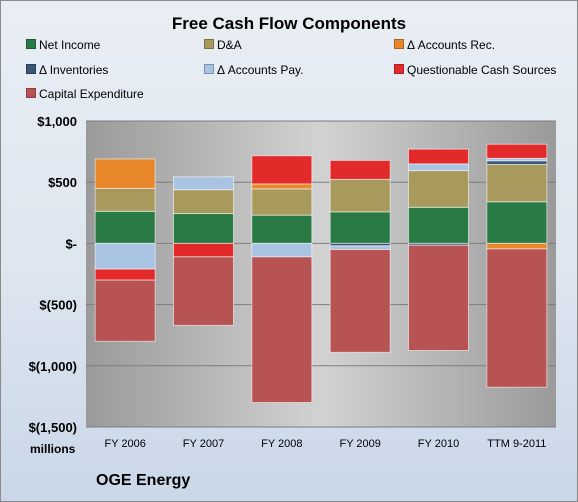 The height and width of the screenshot is (502, 578). I want to click on legend-item-inventories: Δ Inventories, so click(67, 70).